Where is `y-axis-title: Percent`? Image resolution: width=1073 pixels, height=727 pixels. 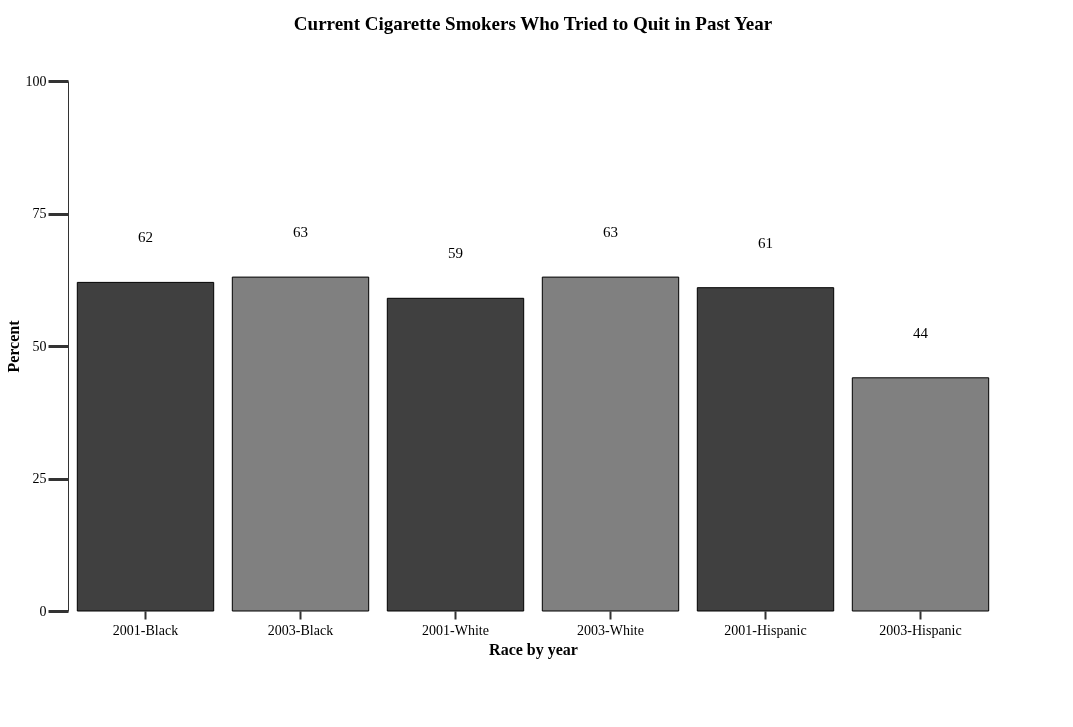 y-axis-title: Percent is located at coordinates (13, 346).